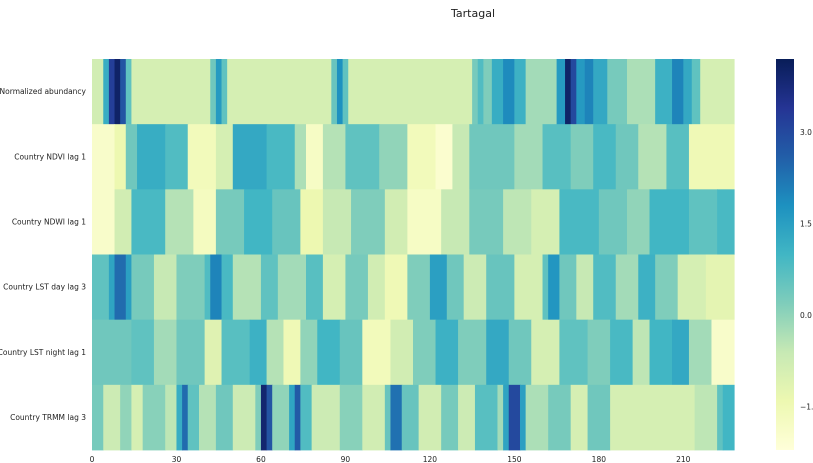 This screenshot has width=813, height=463. I want to click on x-tick-label: 60, so click(261, 459).